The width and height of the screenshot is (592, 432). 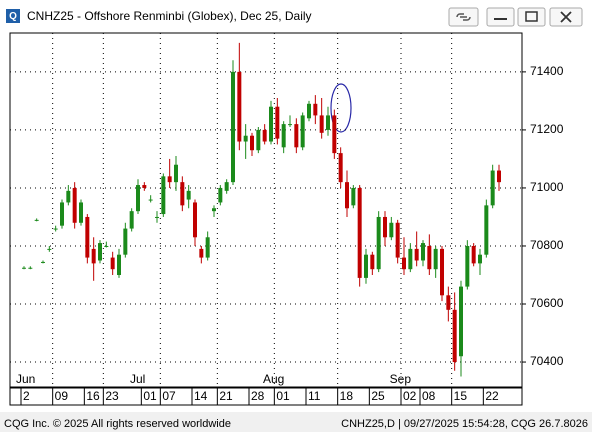 What do you see at coordinates (461, 396) in the screenshot?
I see `x-tick-label: 15` at bounding box center [461, 396].